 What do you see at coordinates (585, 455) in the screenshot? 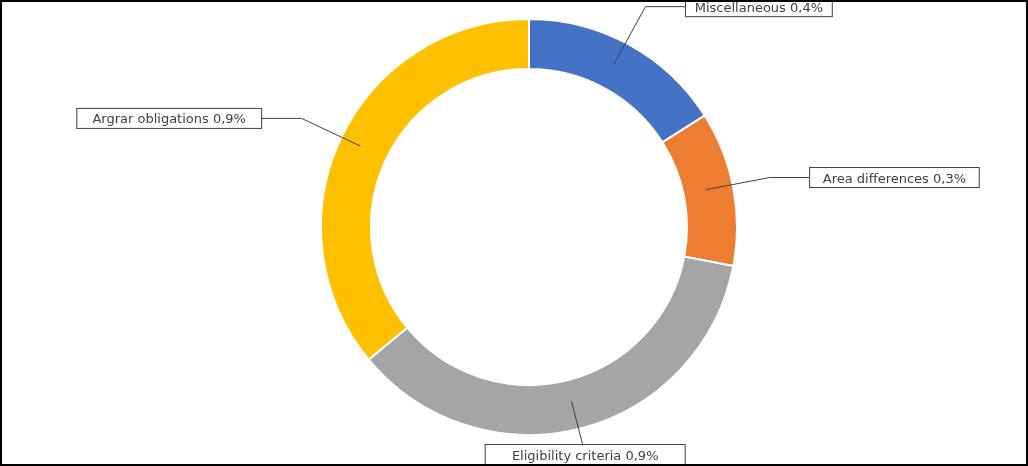
I see `slice-label: Eligibility criteria 0,9%` at bounding box center [585, 455].